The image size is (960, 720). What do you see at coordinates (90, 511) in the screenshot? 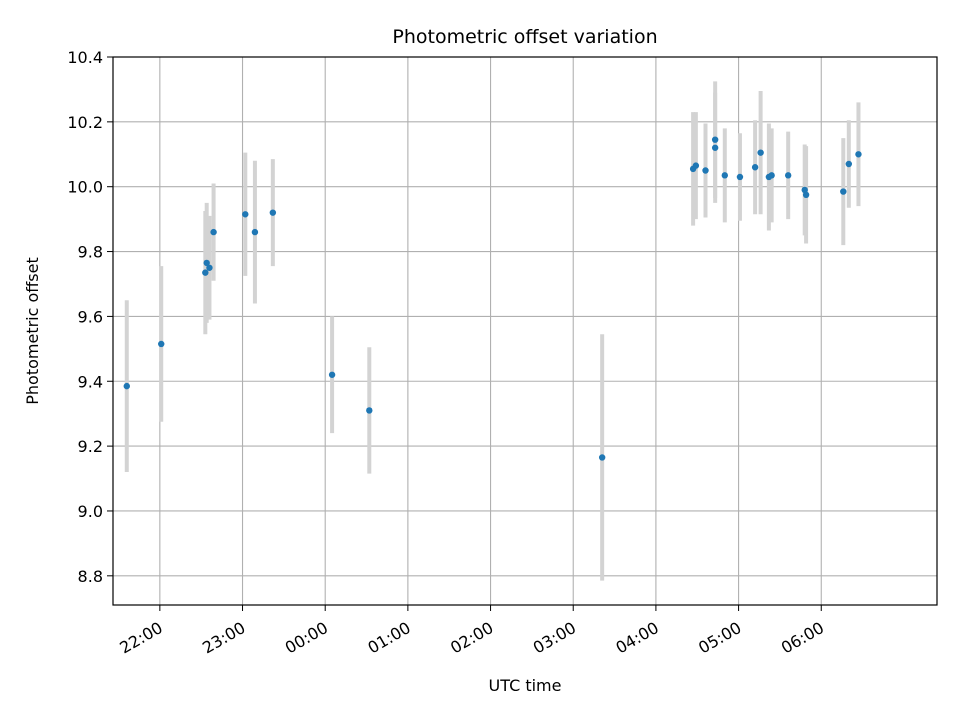
I see `y-tick-label: 9.0` at bounding box center [90, 511].